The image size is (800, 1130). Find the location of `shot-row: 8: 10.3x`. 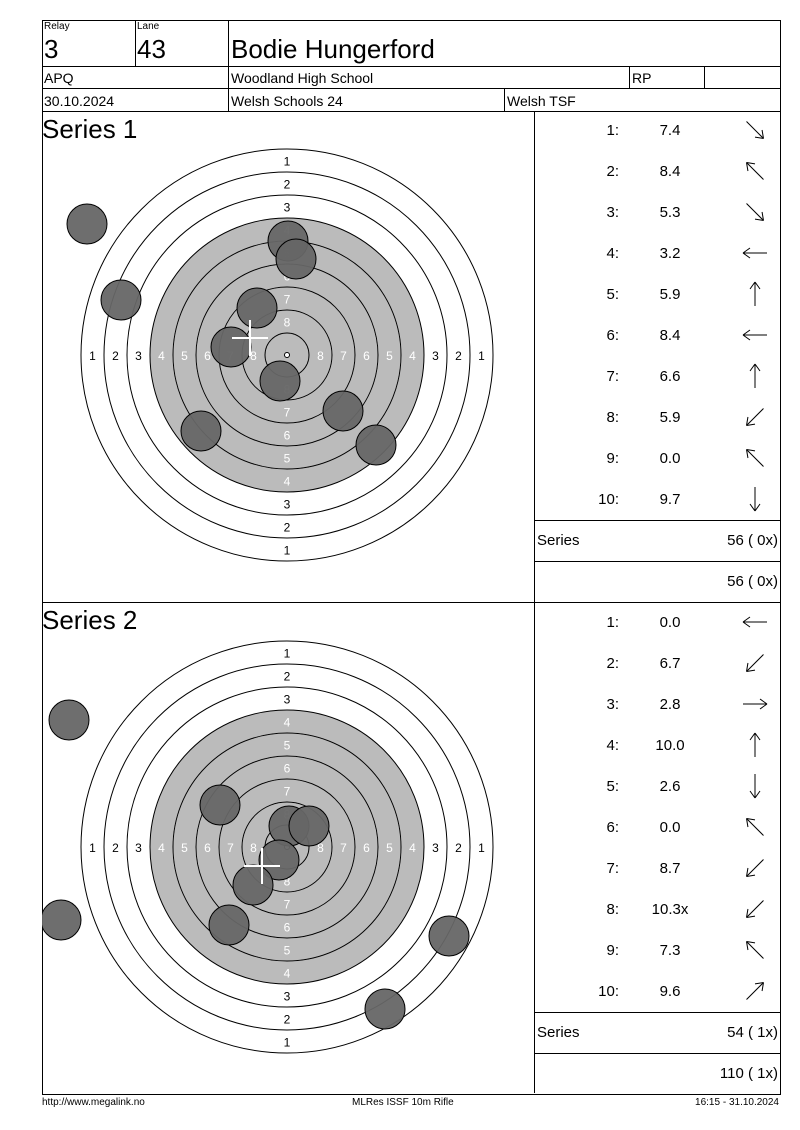

shot-row: 8: 10.3x is located at coordinates (657, 909).